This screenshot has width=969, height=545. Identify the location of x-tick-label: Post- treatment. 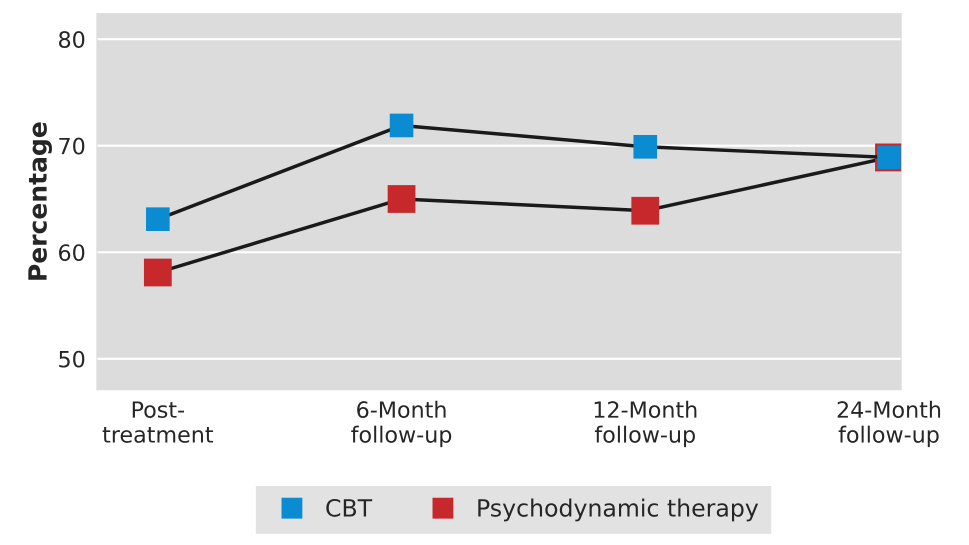
(158, 422).